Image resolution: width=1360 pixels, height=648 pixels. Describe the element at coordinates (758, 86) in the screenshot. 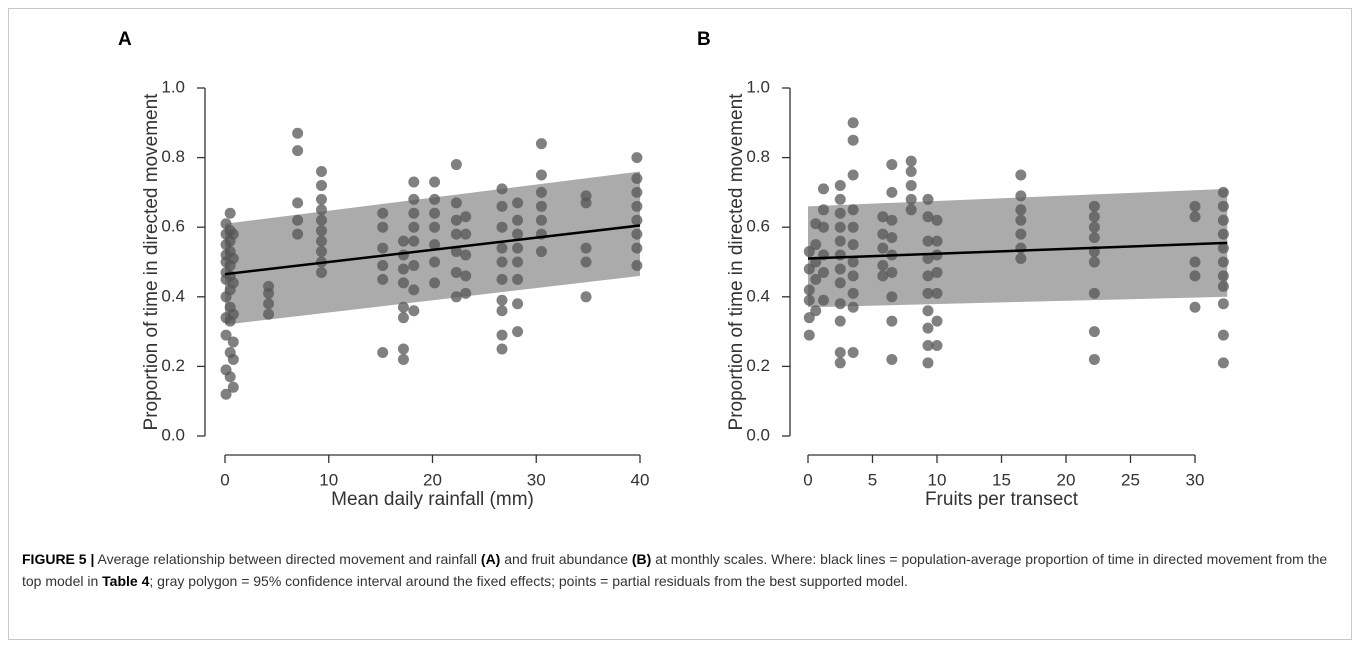

I see `y-tick-label: 1.0` at that location.